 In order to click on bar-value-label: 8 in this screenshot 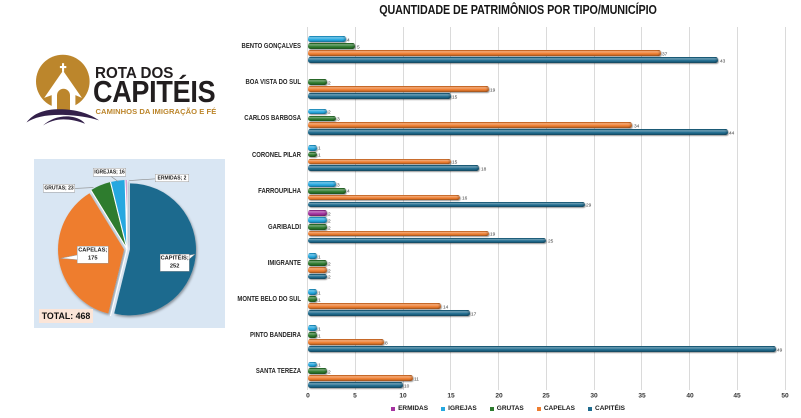, I will do `click(386, 343)`.